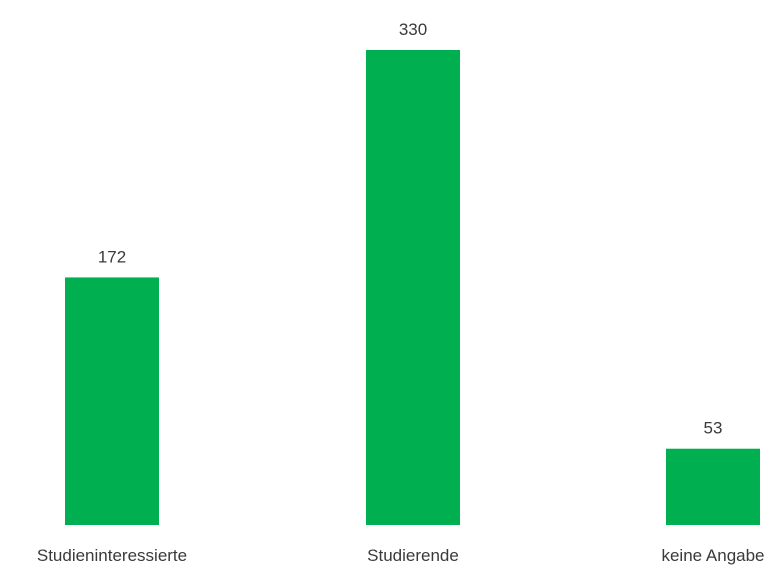 Image resolution: width=781 pixels, height=569 pixels. Describe the element at coordinates (112, 401) in the screenshot. I see `bar-studieninteressierte` at that location.